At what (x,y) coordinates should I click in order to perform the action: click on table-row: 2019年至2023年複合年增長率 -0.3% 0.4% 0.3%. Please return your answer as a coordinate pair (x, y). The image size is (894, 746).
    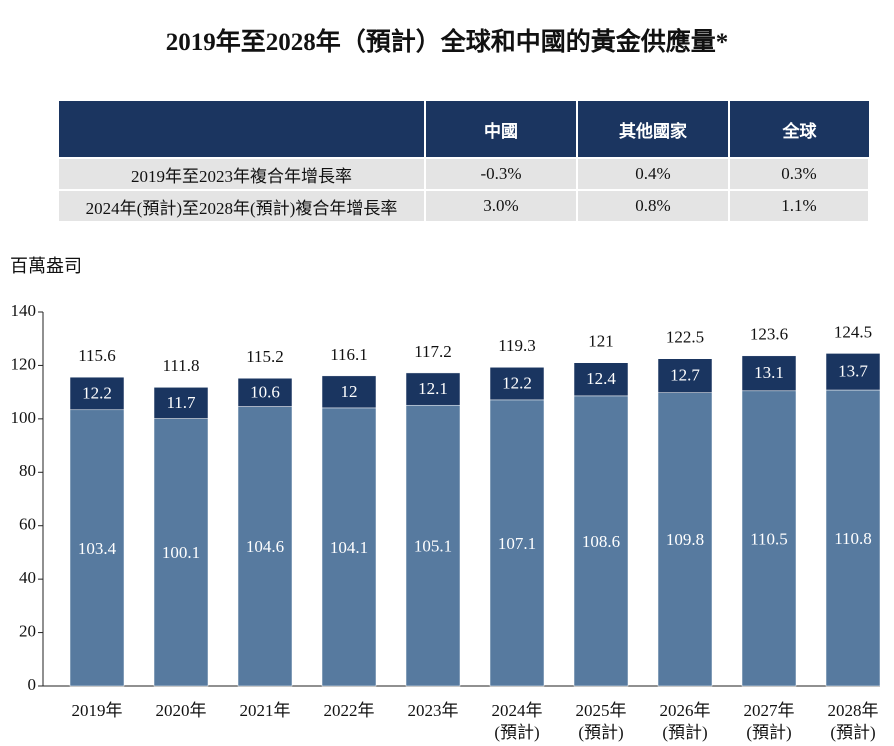
    Looking at the image, I should click on (463, 174).